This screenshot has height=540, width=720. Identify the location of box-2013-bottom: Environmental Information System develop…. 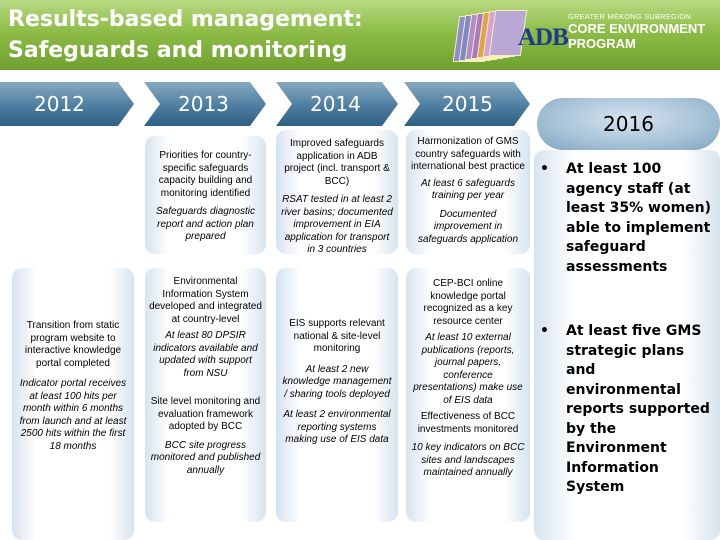
(205, 395).